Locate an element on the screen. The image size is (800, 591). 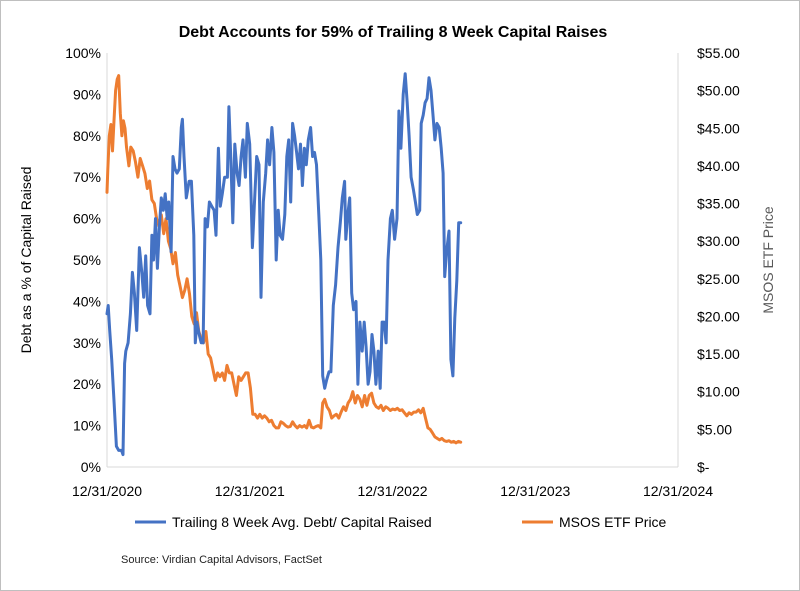
right-tick-label: $35.00 is located at coordinates (718, 204).